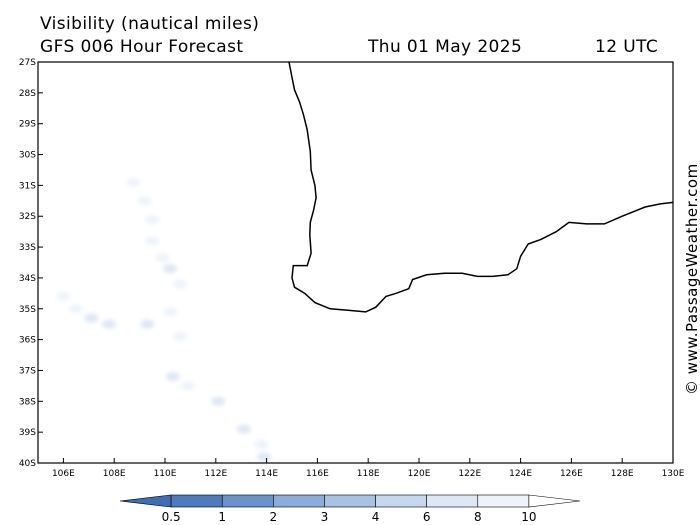 This screenshot has height=525, width=700. I want to click on lat-tick-label: 35S, so click(27, 310).